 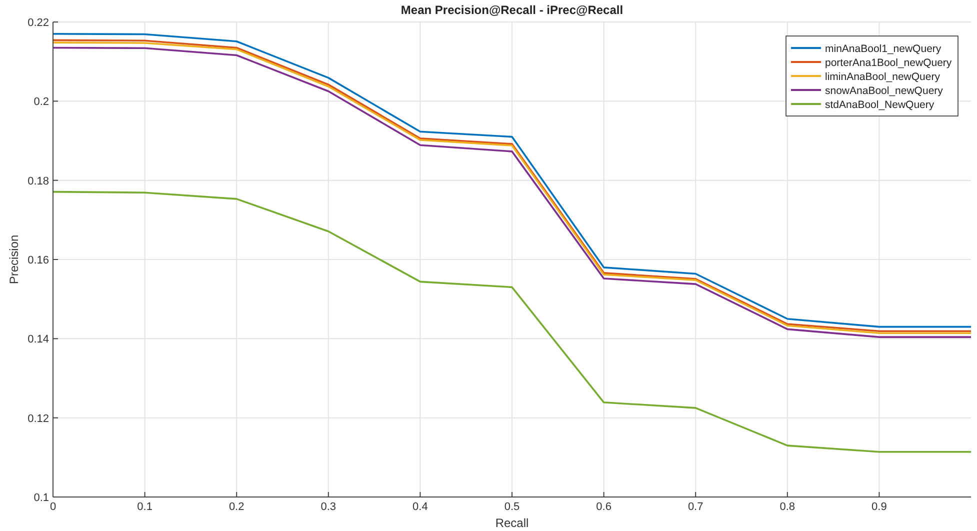 I want to click on legend-label: liminAnaBool_newQuery, so click(x=883, y=77).